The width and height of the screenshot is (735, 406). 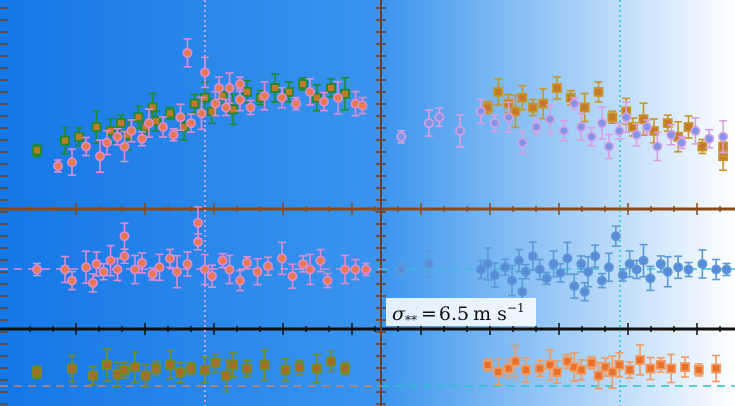 What do you see at coordinates (429, 314) in the screenshot?
I see `equals-sign: =` at bounding box center [429, 314].